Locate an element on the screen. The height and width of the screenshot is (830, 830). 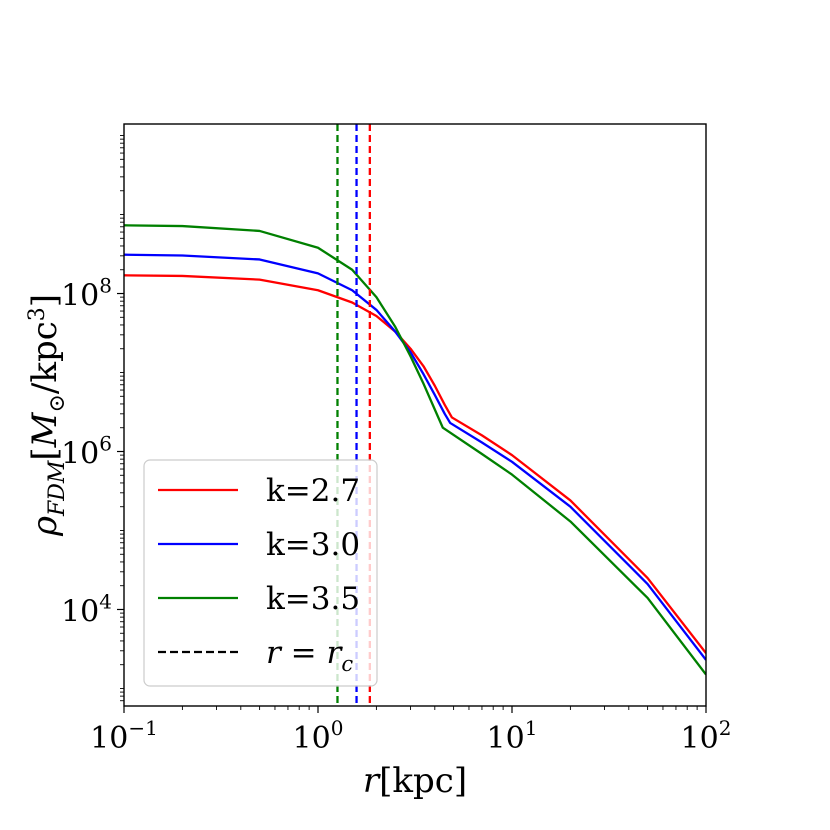
legend-label-4: r = rc is located at coordinates (309, 655).